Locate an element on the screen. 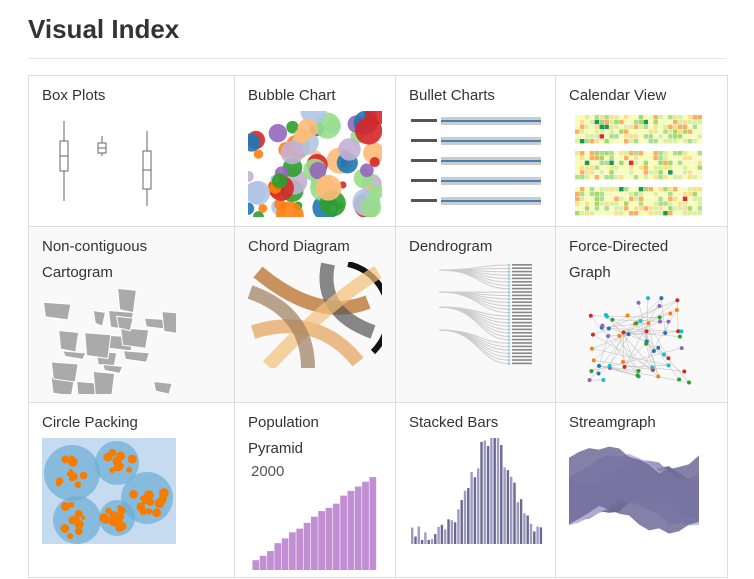 The width and height of the screenshot is (754, 579). tile: Chord Diagram is located at coordinates (315, 314).